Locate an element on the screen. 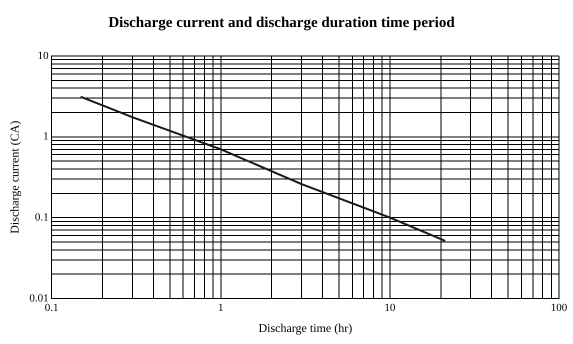 The image size is (573, 344). x-tick-label: 100 is located at coordinates (559, 308).